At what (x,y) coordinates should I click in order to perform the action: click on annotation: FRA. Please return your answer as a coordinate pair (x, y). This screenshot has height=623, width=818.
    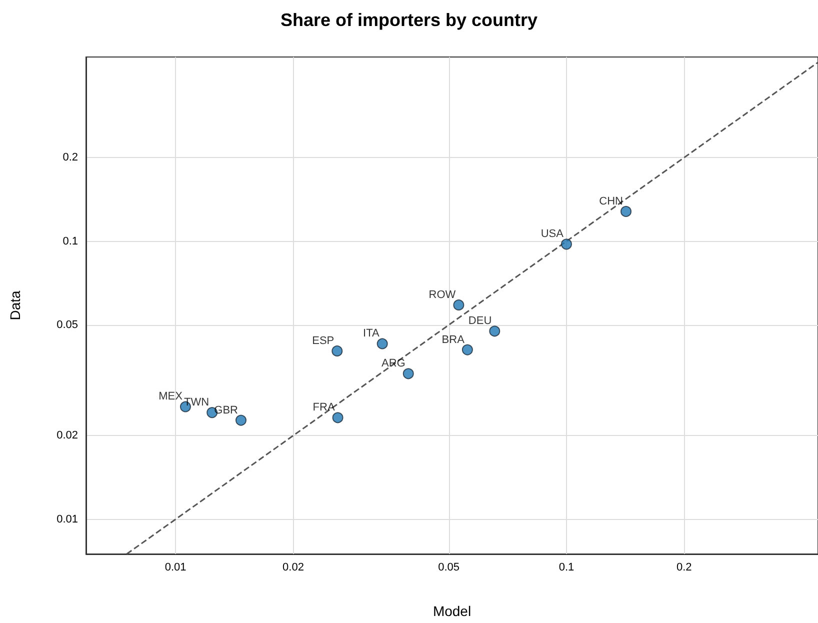
    Looking at the image, I should click on (324, 408).